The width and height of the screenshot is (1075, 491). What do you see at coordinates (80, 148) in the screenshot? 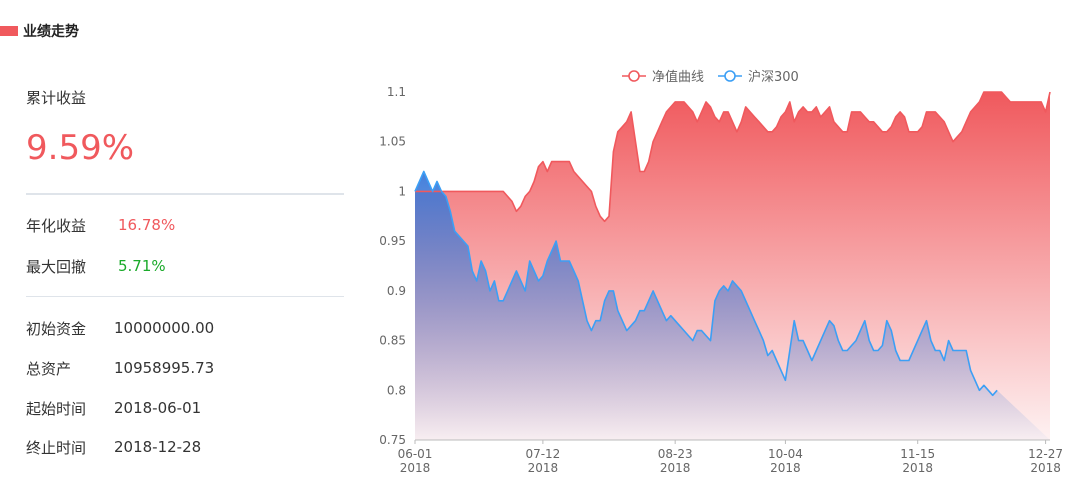
I see `cumulative-return-value: 9.59%` at bounding box center [80, 148].